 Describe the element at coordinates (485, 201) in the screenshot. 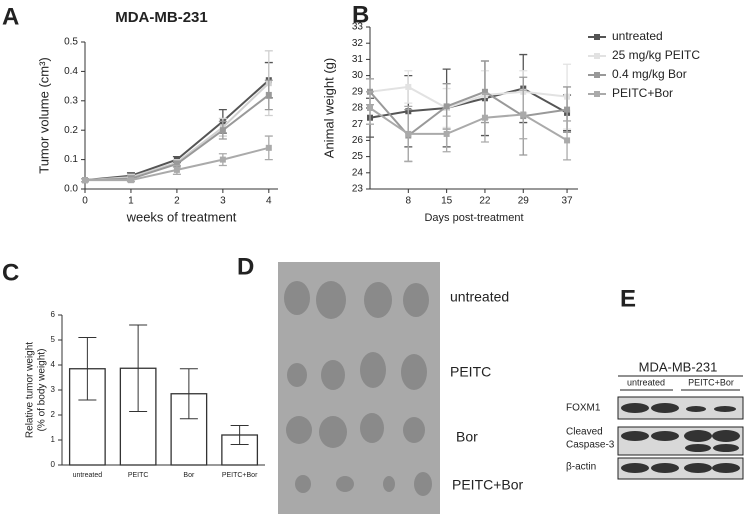

I see `x-tick-label: 22` at that location.